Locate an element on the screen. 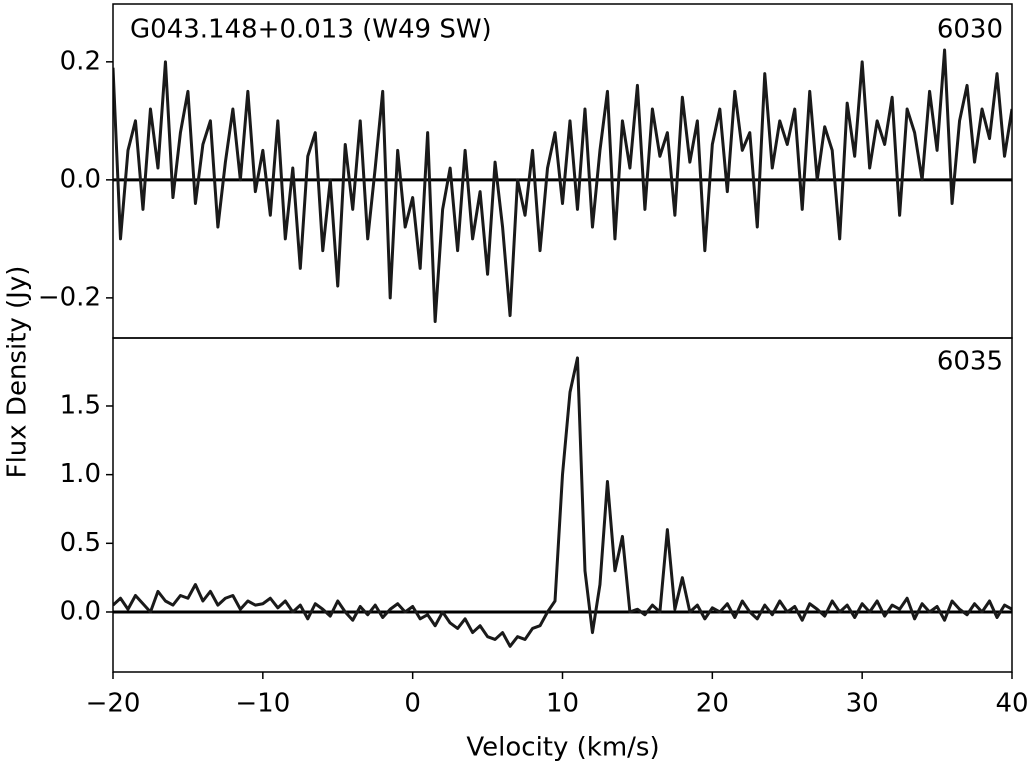  x-tick-label: −10 is located at coordinates (262, 704).